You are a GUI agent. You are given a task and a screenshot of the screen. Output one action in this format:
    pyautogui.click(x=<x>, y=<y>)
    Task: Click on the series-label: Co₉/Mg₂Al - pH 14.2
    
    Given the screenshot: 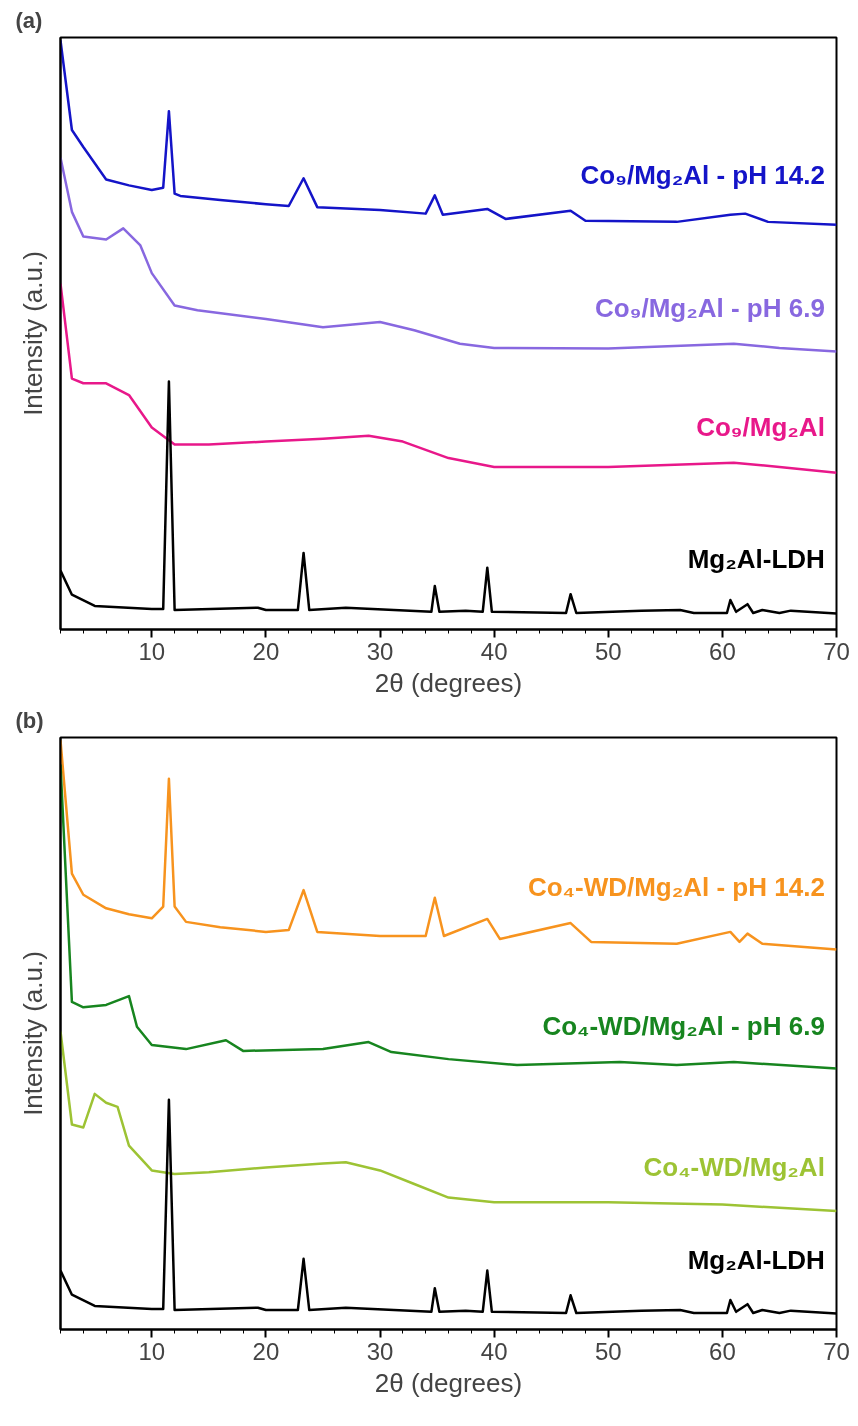 What is the action you would take?
    pyautogui.click(x=702, y=175)
    